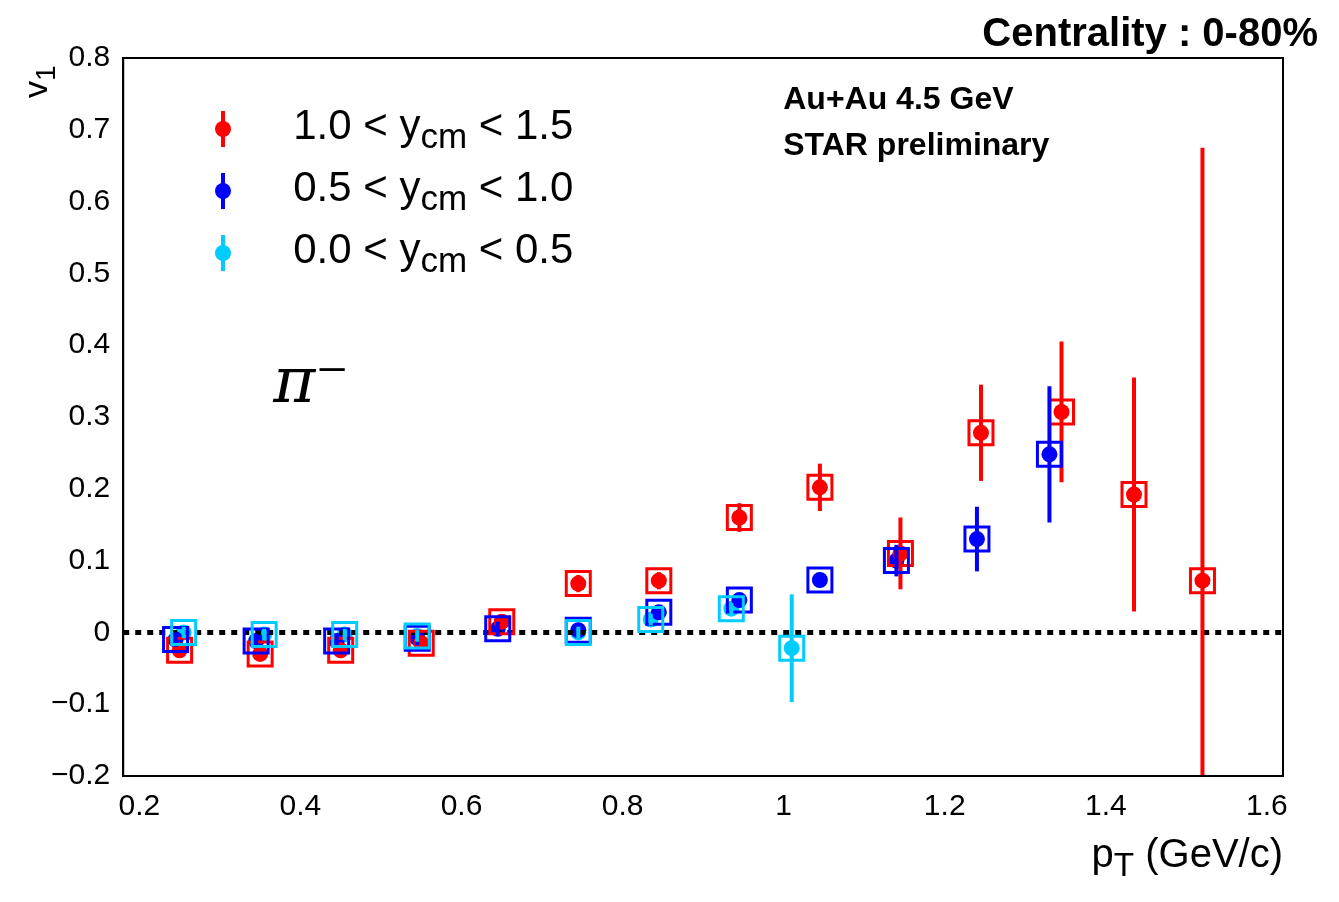  What do you see at coordinates (89, 487) in the screenshot?
I see `y-tick-label: 0.2` at bounding box center [89, 487].